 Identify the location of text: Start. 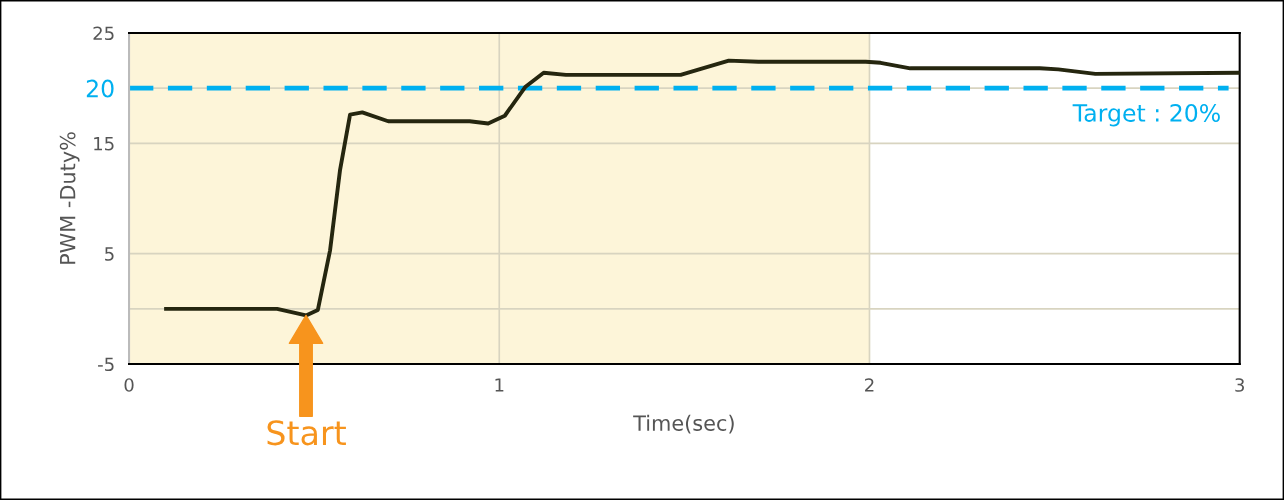
(306, 433).